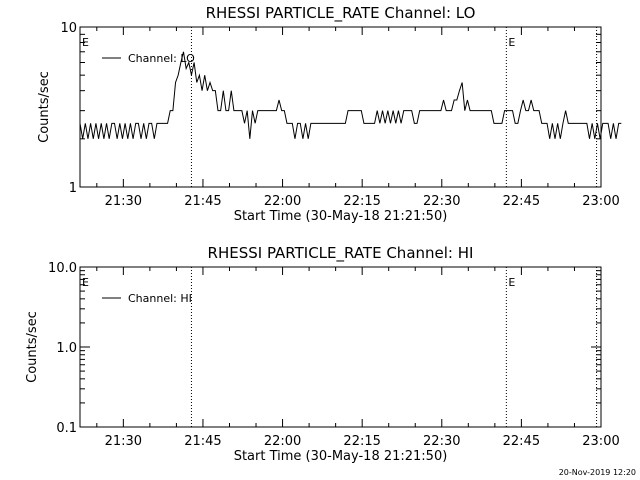  I want to click on y-tick-label: 0.1, so click(66, 428).